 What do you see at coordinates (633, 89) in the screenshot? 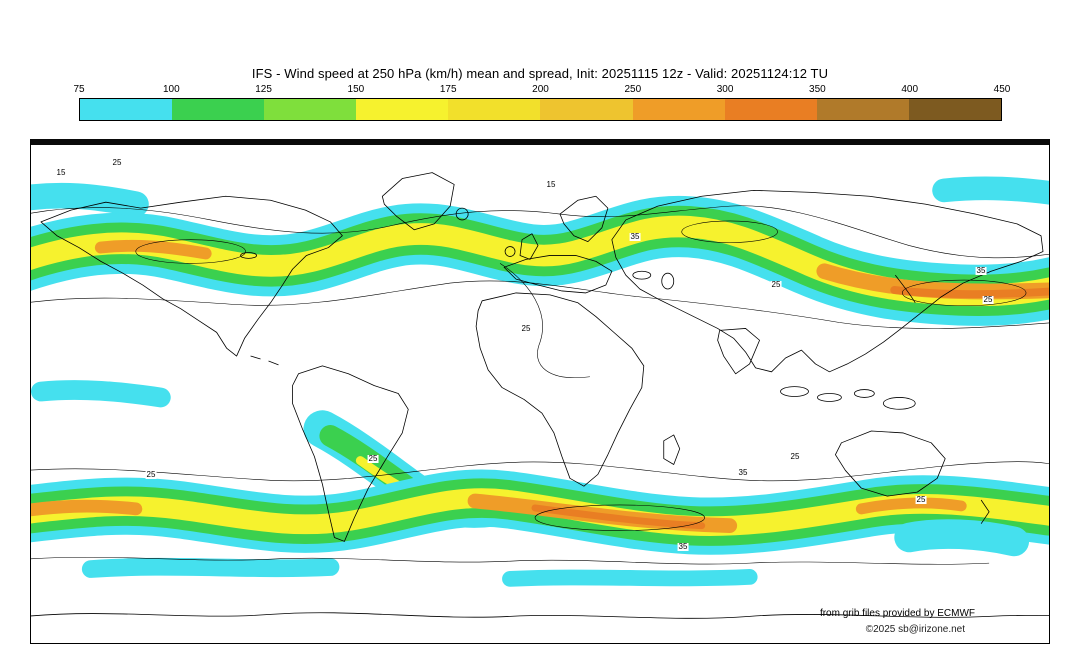
I see `colorbar-tick: 250` at bounding box center [633, 89].